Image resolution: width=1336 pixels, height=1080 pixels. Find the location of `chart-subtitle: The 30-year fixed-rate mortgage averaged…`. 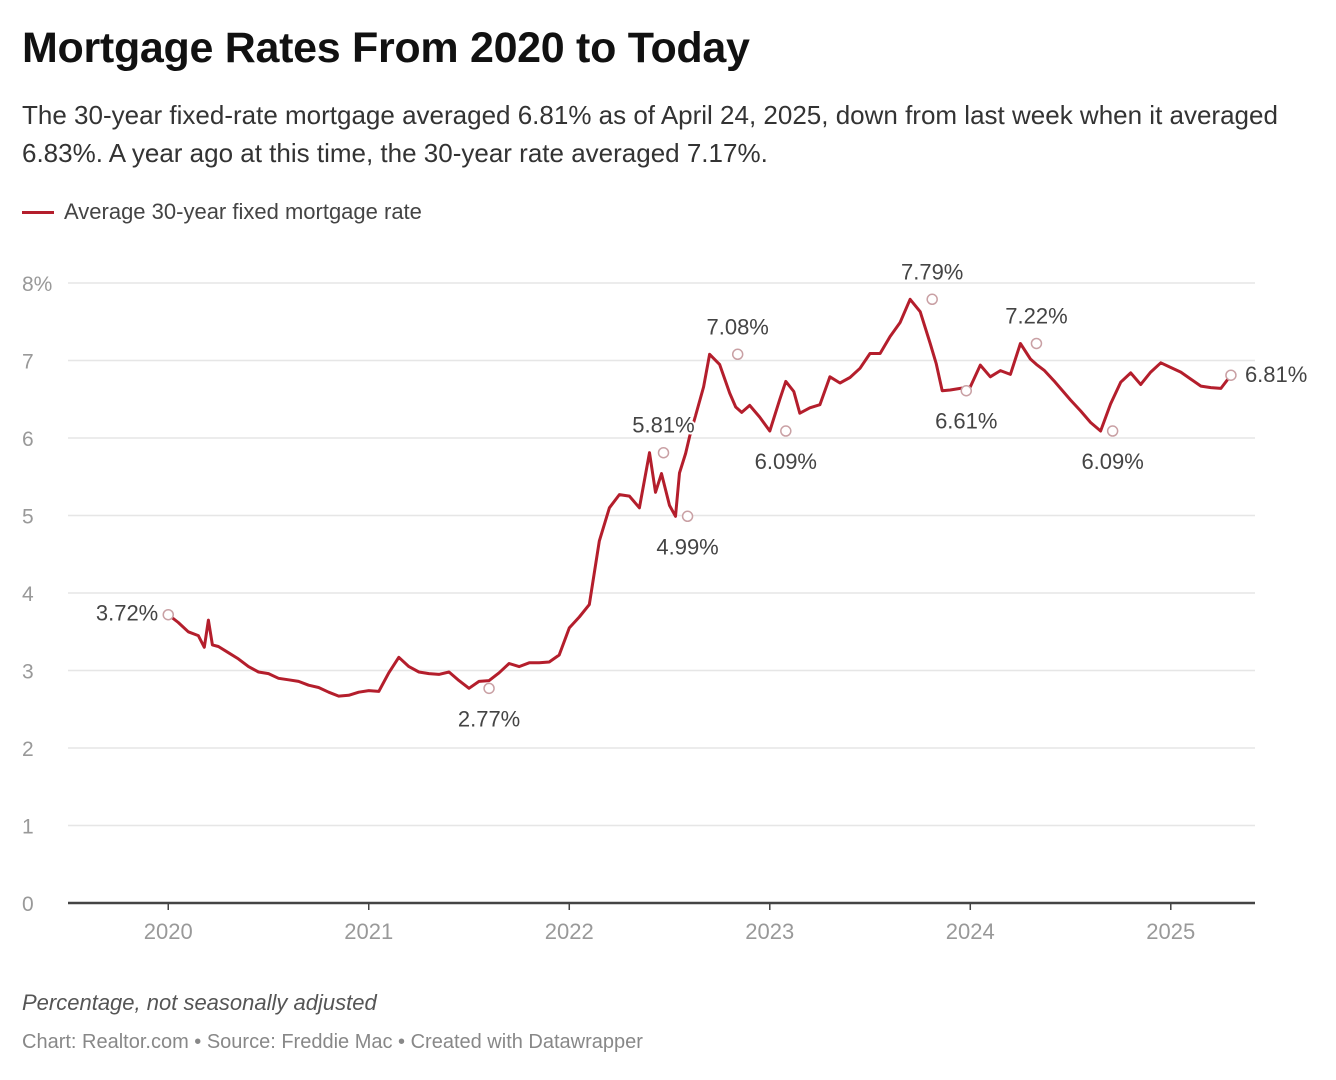

chart-subtitle: The 30-year fixed-rate mortgage averaged… is located at coordinates (650, 134).